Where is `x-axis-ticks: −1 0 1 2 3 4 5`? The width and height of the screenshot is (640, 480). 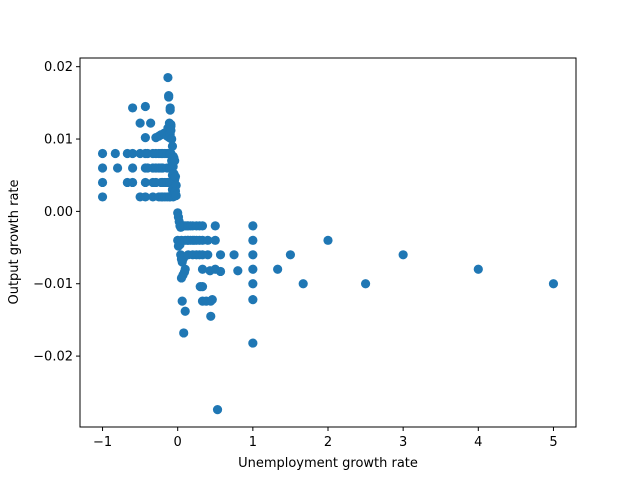 x-axis-ticks: −1 0 1 2 3 4 5 is located at coordinates (325, 438).